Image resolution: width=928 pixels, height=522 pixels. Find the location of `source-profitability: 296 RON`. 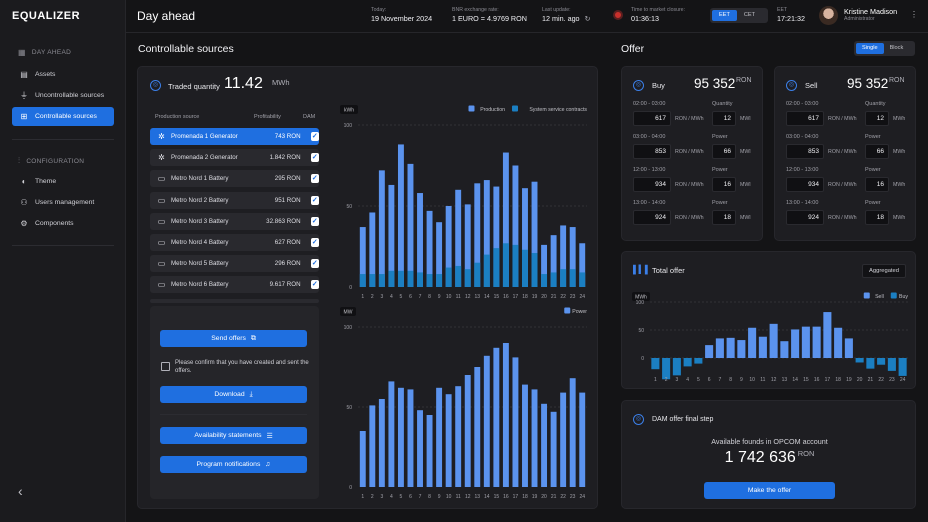

source-profitability: 296 RON is located at coordinates (287, 264).